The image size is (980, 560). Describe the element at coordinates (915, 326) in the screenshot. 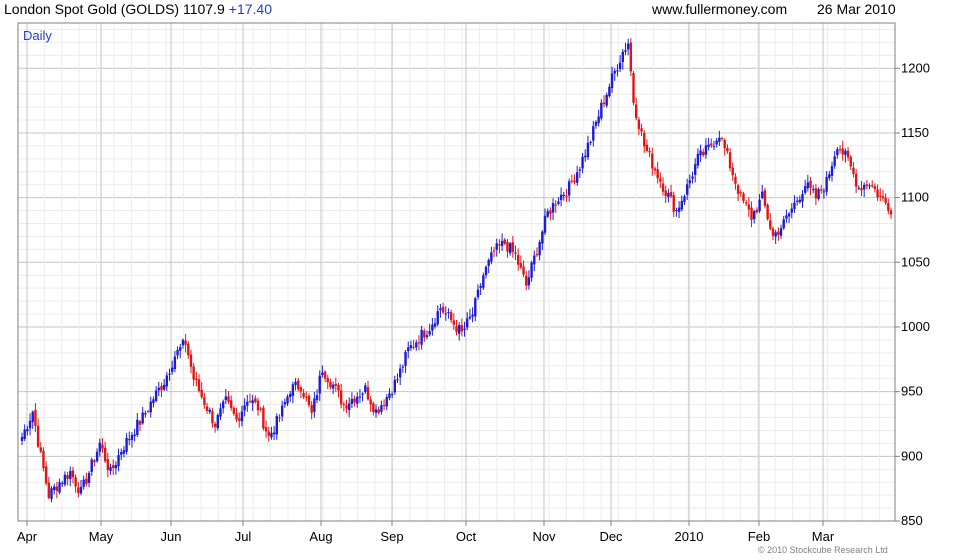

I see `y-tick-label: 1000` at that location.